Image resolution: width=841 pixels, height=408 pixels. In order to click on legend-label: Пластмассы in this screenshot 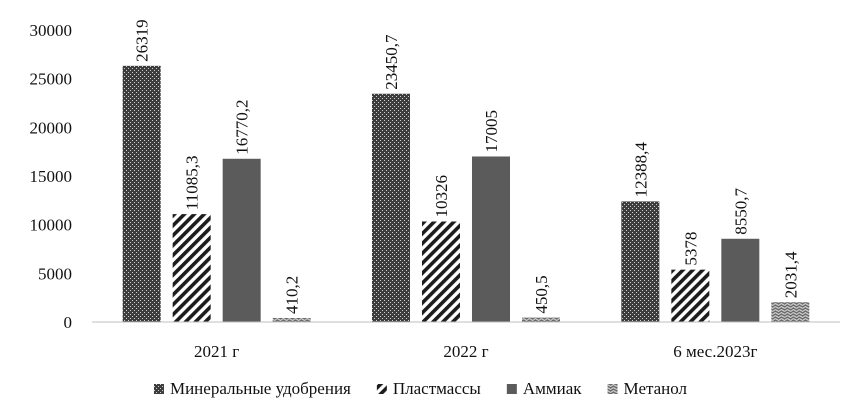, I will do `click(437, 388)`.